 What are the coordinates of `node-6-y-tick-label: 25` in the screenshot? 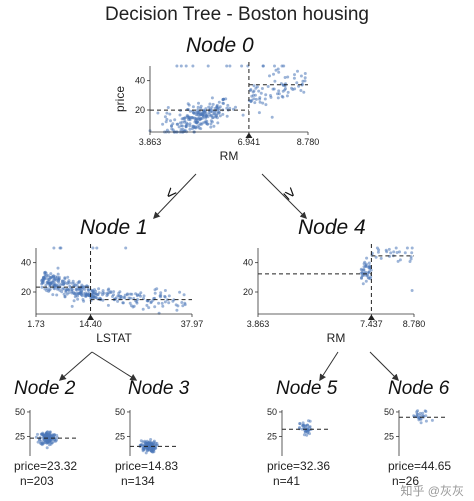 It's located at (389, 436).